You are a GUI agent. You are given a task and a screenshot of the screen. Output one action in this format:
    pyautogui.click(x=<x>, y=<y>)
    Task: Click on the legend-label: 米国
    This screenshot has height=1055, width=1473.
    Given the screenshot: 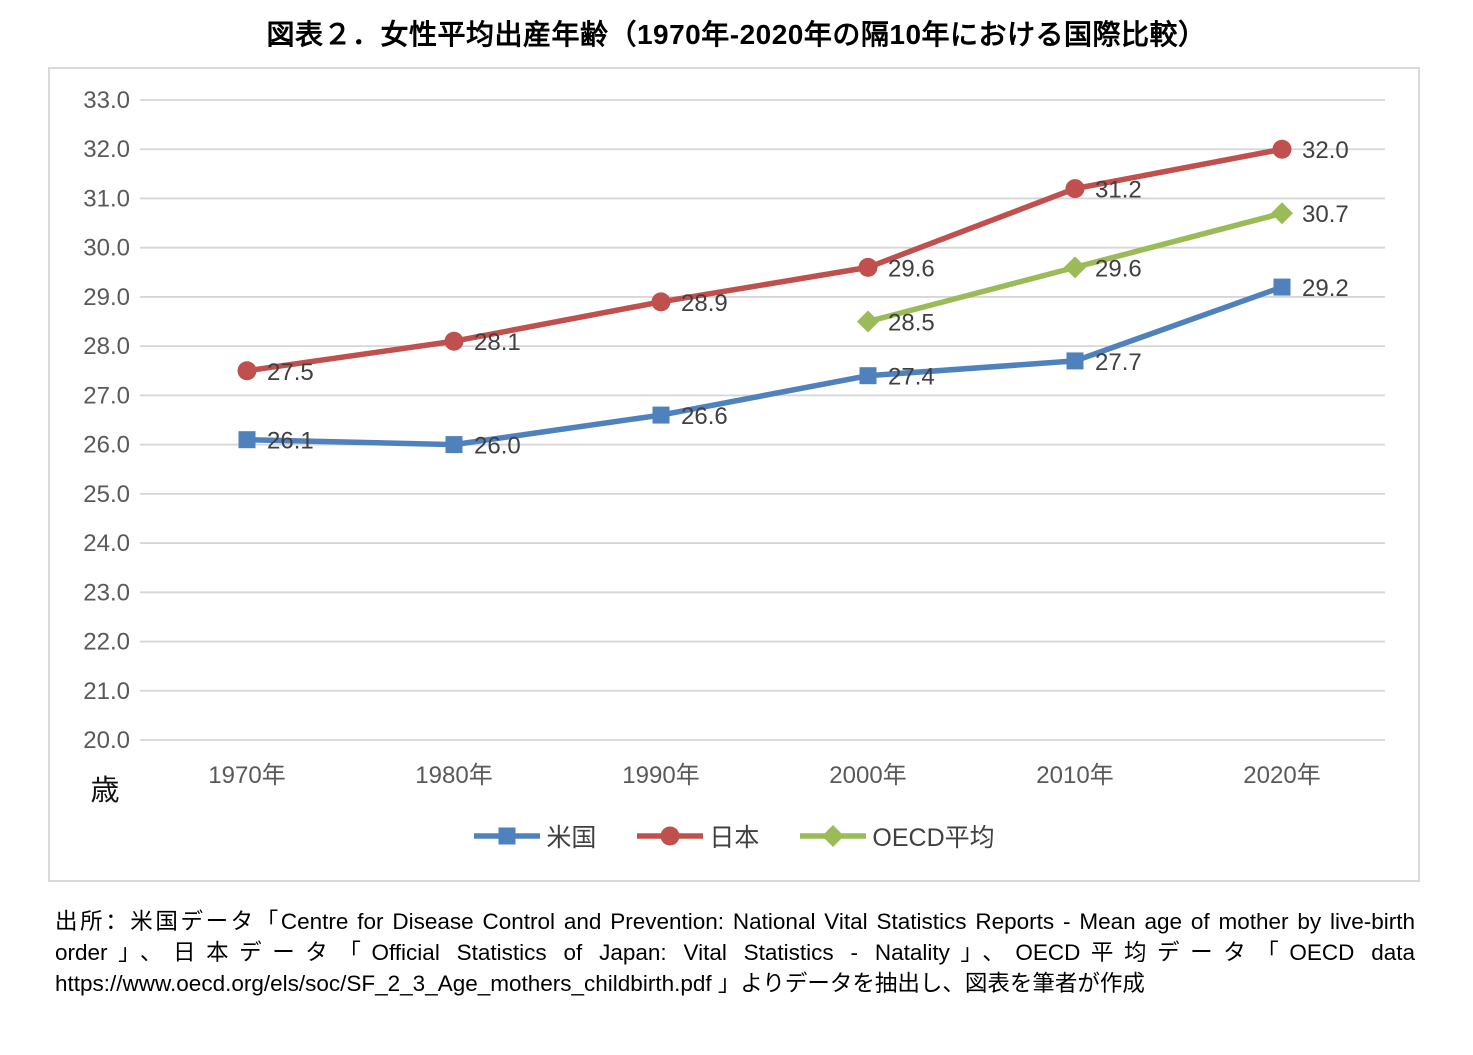 What is the action you would take?
    pyautogui.click(x=571, y=838)
    